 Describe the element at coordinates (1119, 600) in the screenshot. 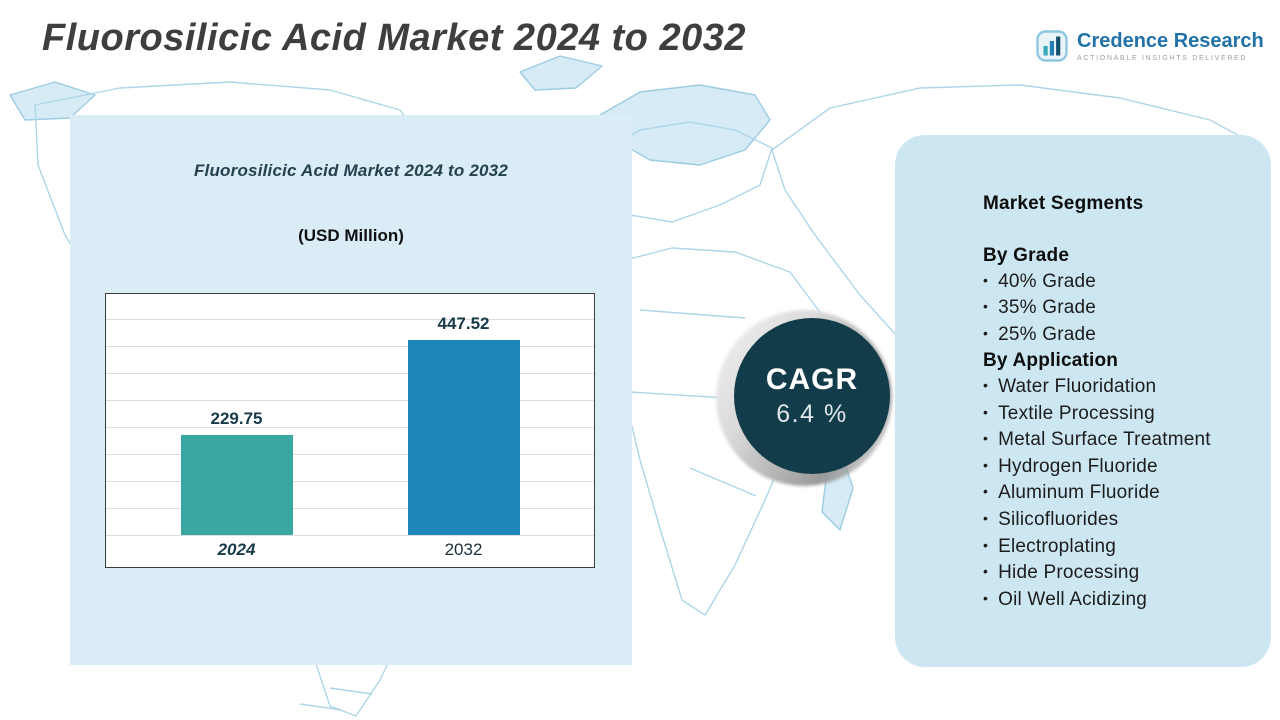

I see `segment-item: Oil Well Acidizing` at that location.